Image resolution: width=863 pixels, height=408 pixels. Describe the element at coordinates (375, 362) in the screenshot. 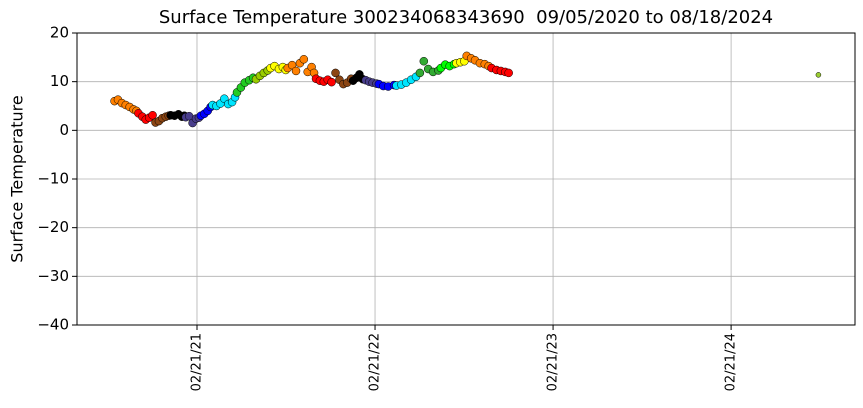

I see `x-tick-label: 02/21/22` at that location.